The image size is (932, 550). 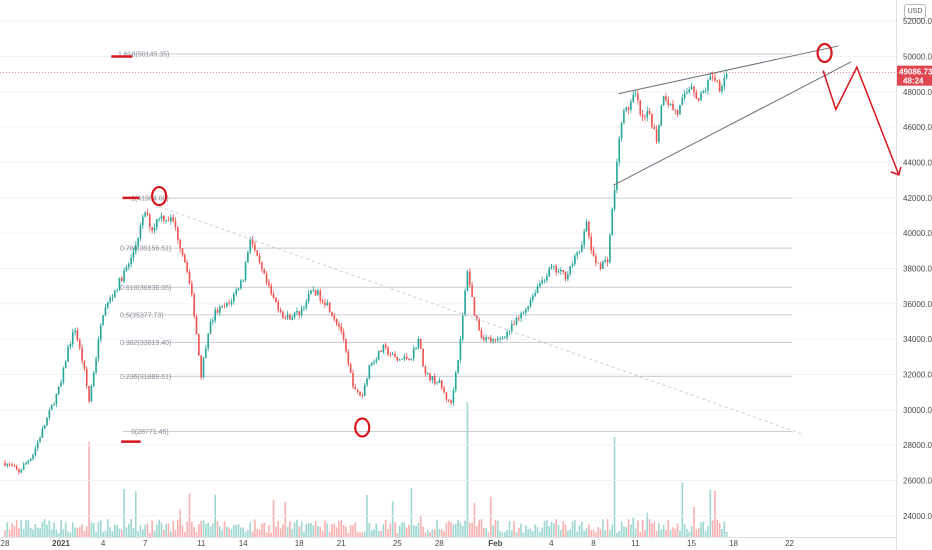 What do you see at coordinates (145, 288) in the screenshot?
I see `fib-level-label: 0.618(36936.05)` at bounding box center [145, 288].